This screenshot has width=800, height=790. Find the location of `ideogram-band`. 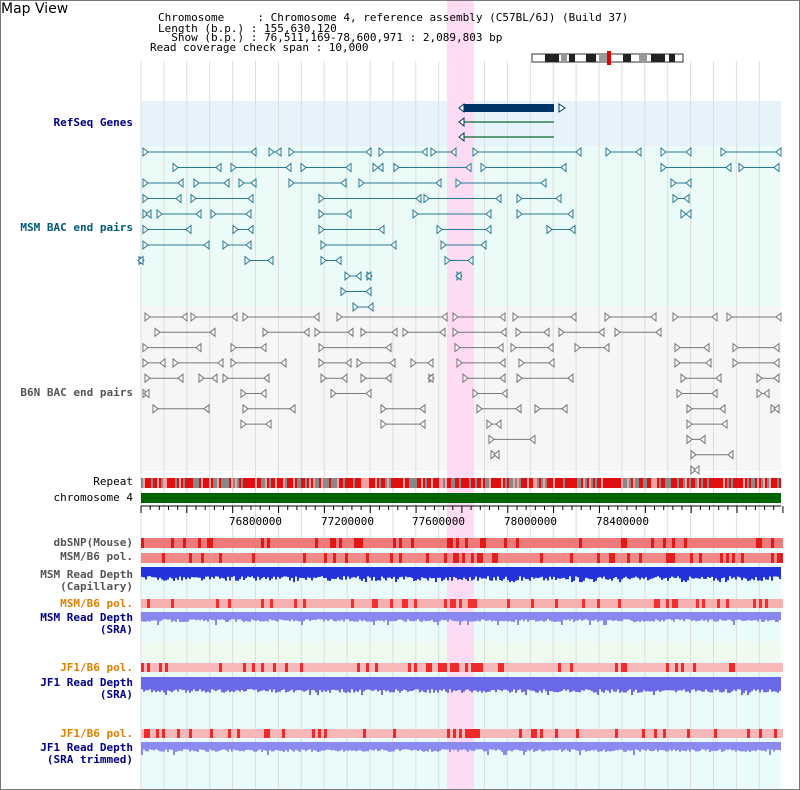

ideogram-band is located at coordinates (658, 58).